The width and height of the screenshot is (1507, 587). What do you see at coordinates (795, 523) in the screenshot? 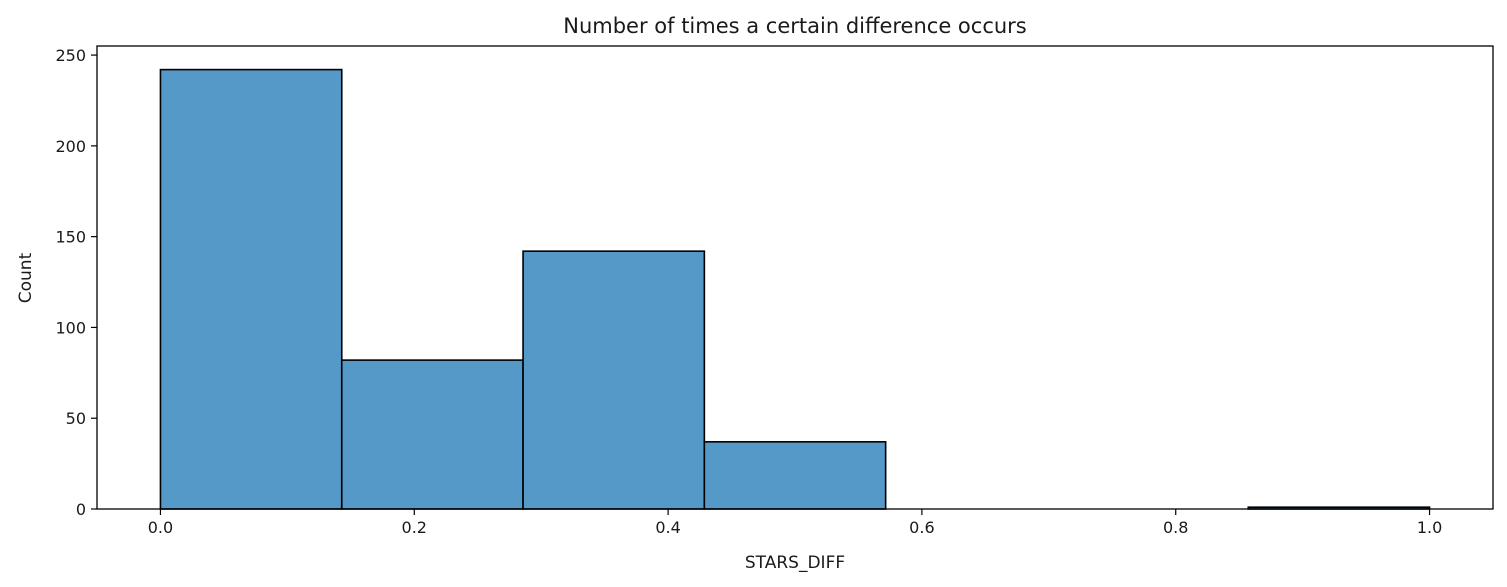
I see `x-axis-ticks: 0.0 0.2 0.4 0.6 0.8 1.0` at bounding box center [795, 523].